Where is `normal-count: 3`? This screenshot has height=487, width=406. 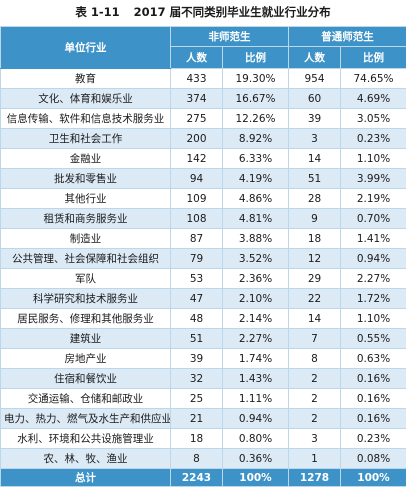 normal-count: 3 is located at coordinates (315, 139).